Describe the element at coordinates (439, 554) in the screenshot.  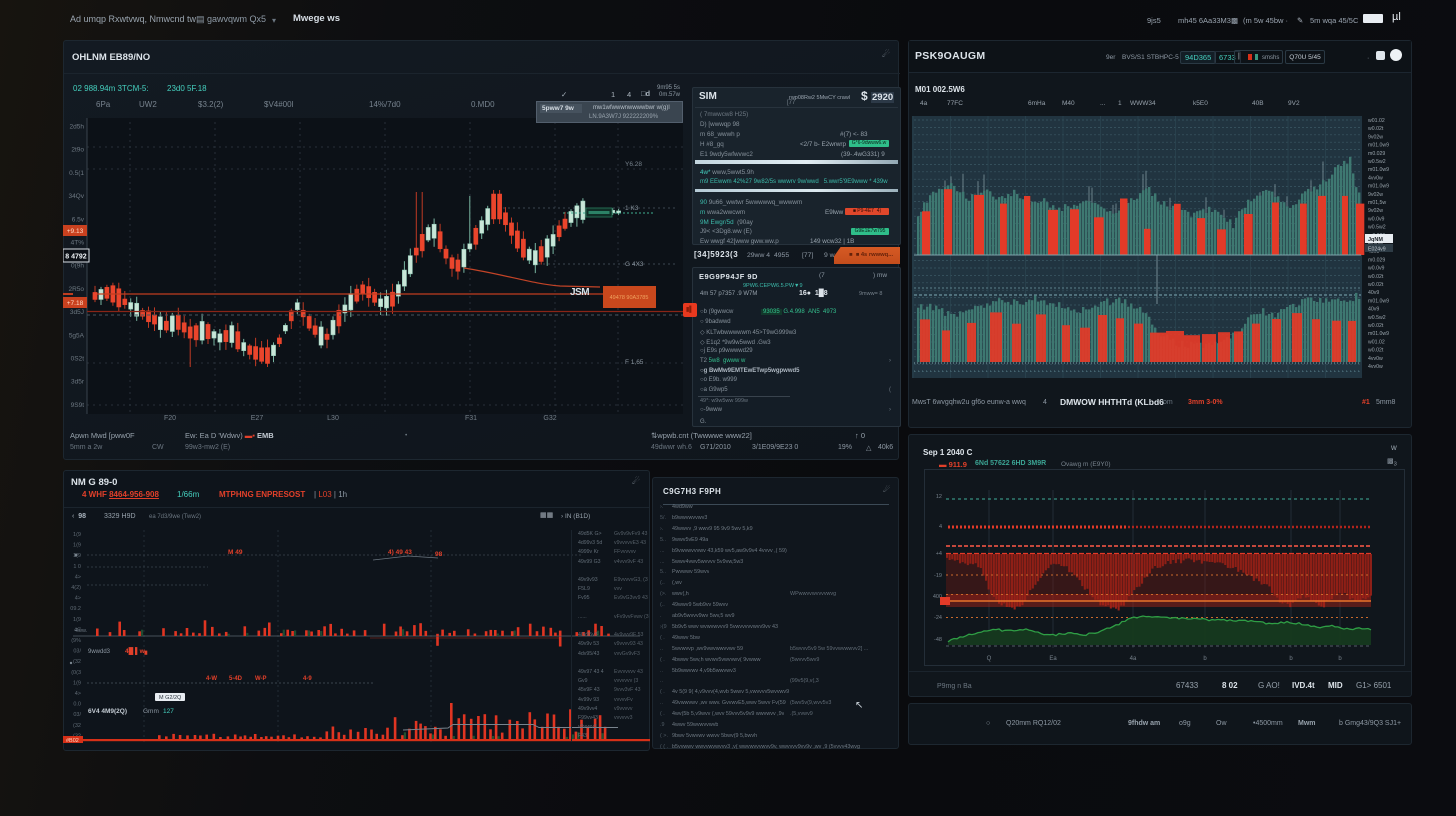
I see `svg-text: 98` at that location.